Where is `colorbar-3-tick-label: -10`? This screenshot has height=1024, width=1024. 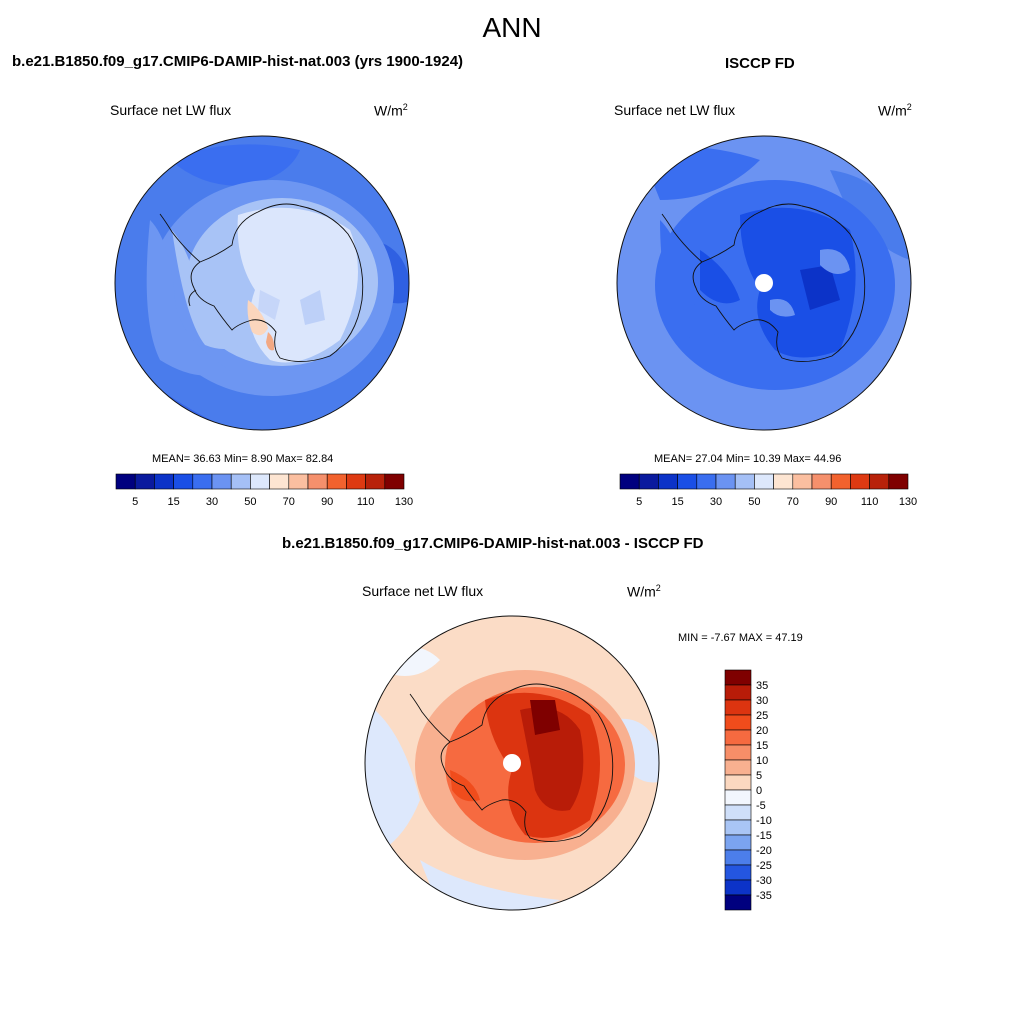
colorbar-3-tick-label: -10 is located at coordinates (764, 821).